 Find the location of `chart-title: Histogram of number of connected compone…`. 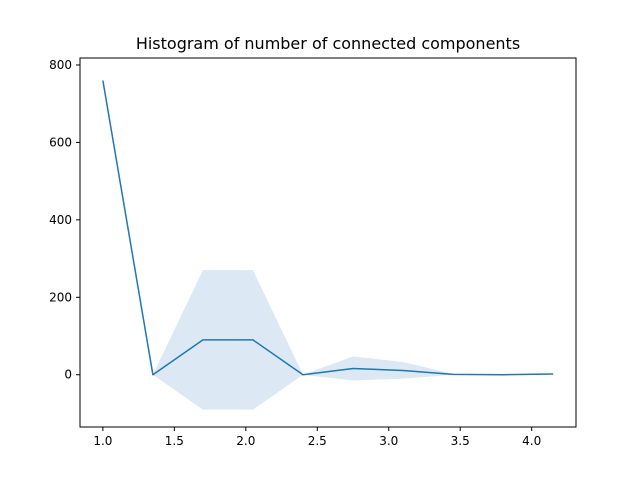

chart-title: Histogram of number of connected compone… is located at coordinates (328, 43).